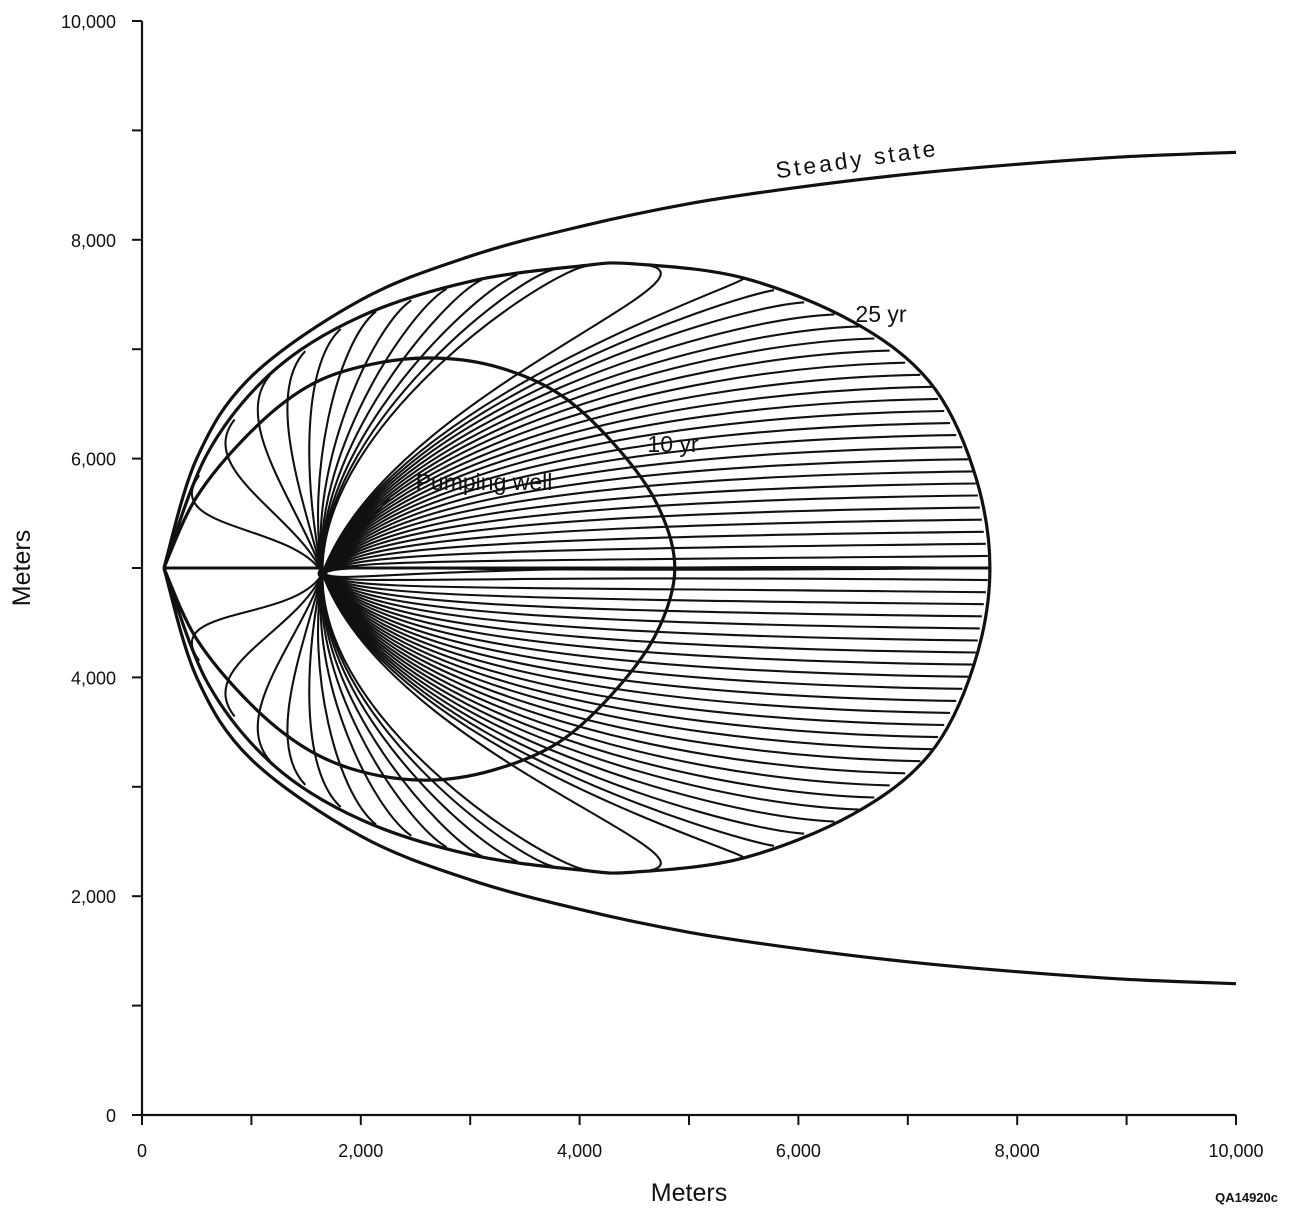 Image resolution: width=1294 pixels, height=1210 pixels. Describe the element at coordinates (857, 159) in the screenshot. I see `steady-state-label: Steady state` at that location.